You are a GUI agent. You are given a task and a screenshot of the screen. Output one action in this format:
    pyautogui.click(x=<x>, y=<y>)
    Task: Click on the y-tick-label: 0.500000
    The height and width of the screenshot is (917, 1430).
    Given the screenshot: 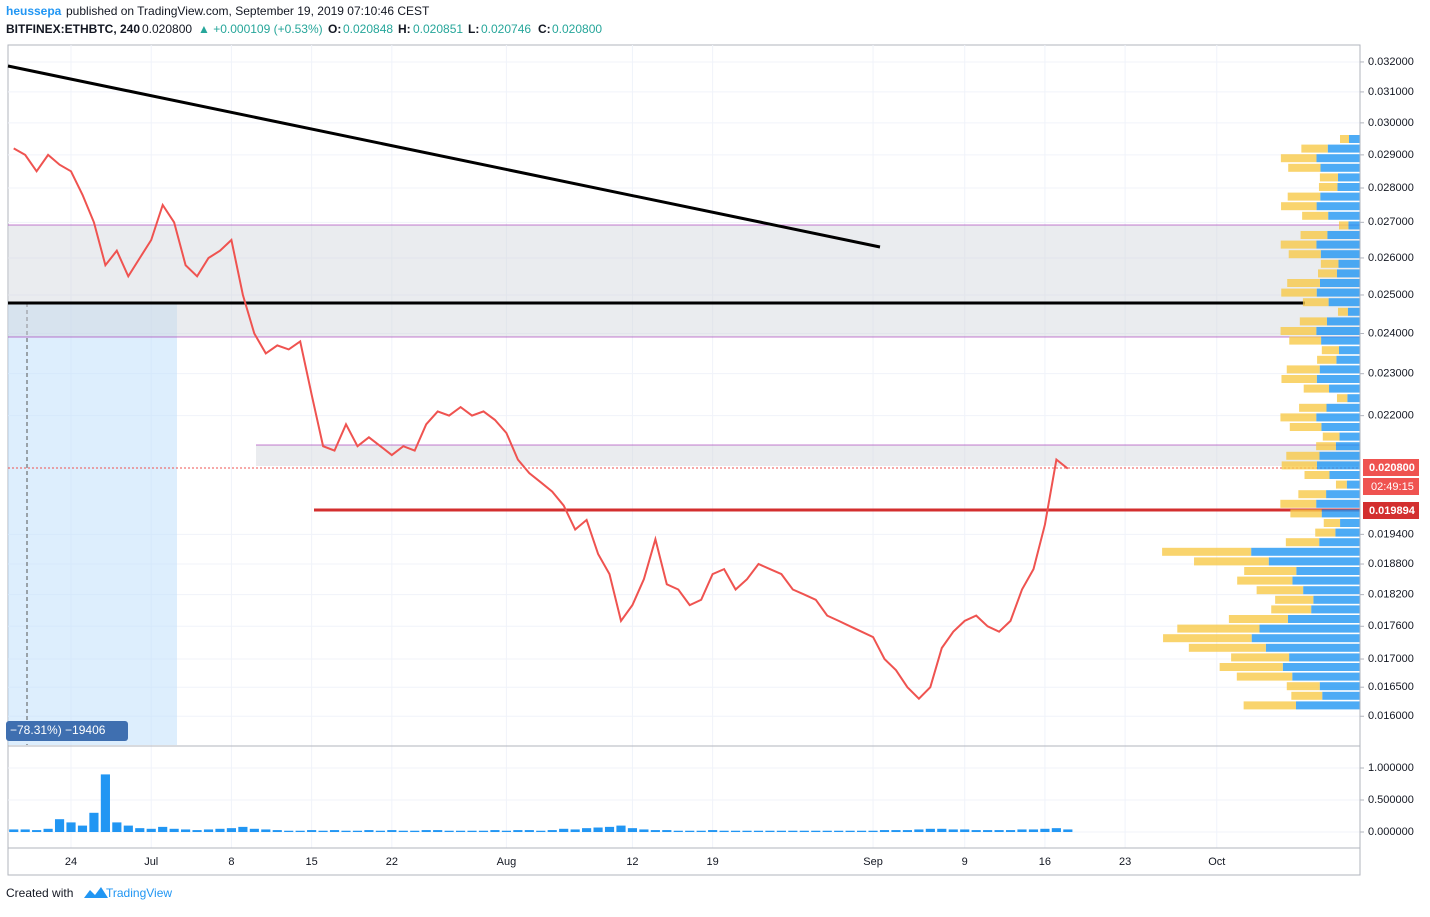 What is the action you would take?
    pyautogui.click(x=1391, y=800)
    